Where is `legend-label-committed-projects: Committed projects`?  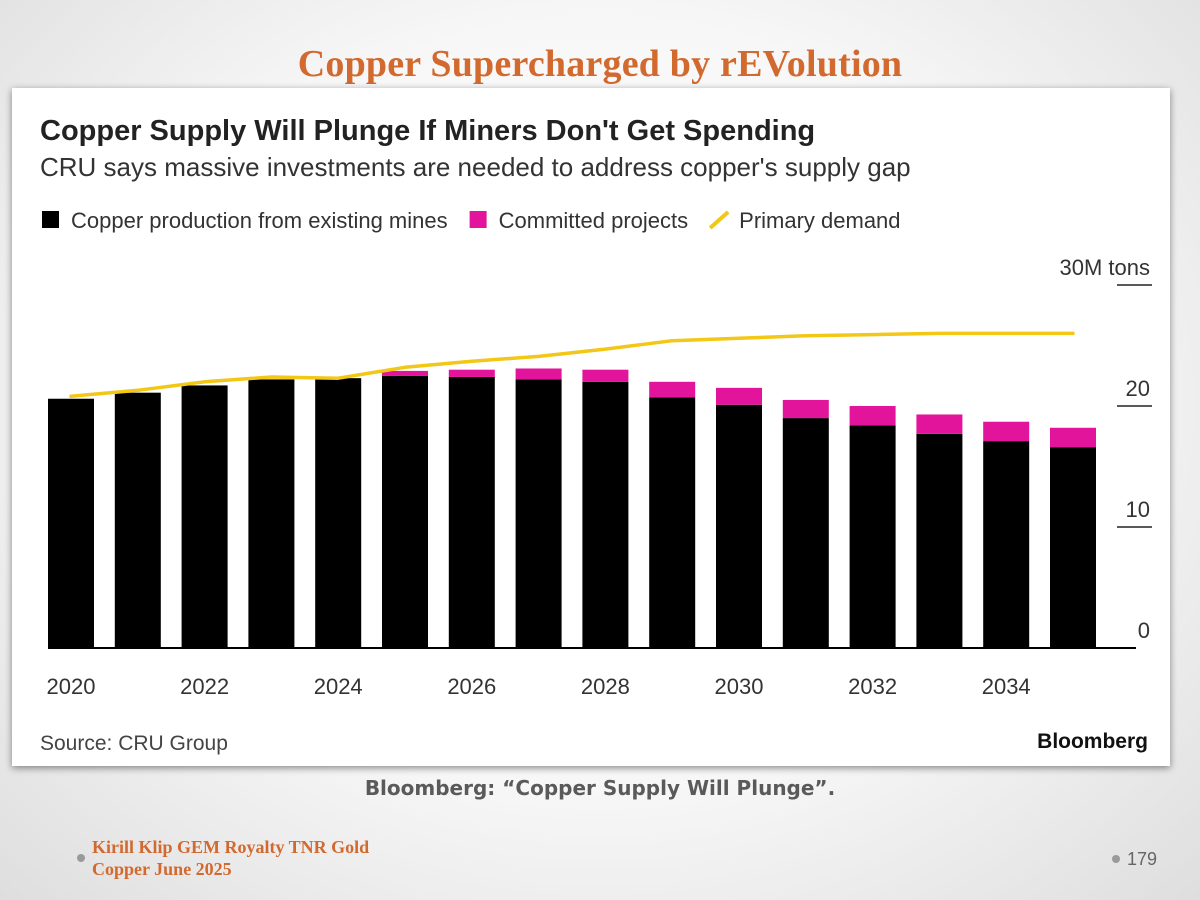
legend-label-committed-projects: Committed projects is located at coordinates (594, 220).